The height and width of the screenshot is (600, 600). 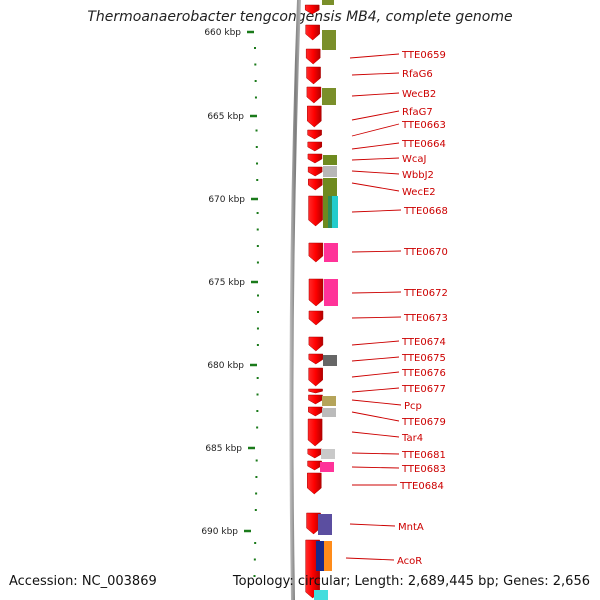 I want to click on gene-label: TTE0674, so click(x=423, y=342).